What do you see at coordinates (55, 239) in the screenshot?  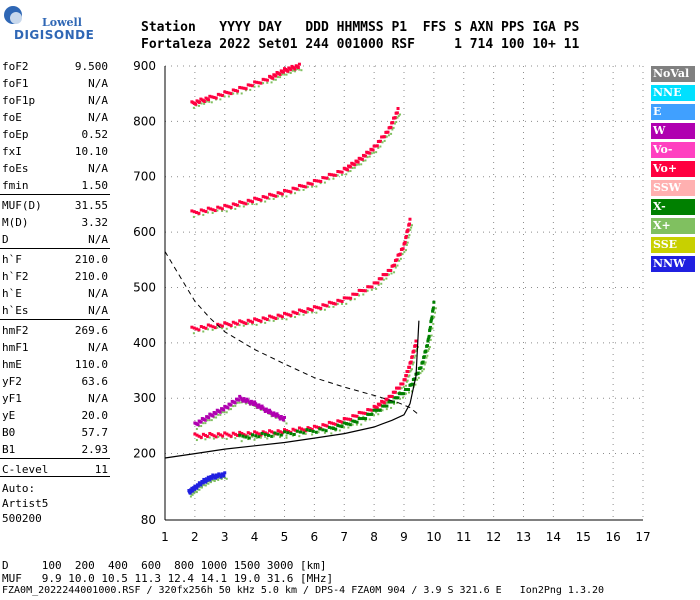 I see `param-row: D N/A` at bounding box center [55, 239].